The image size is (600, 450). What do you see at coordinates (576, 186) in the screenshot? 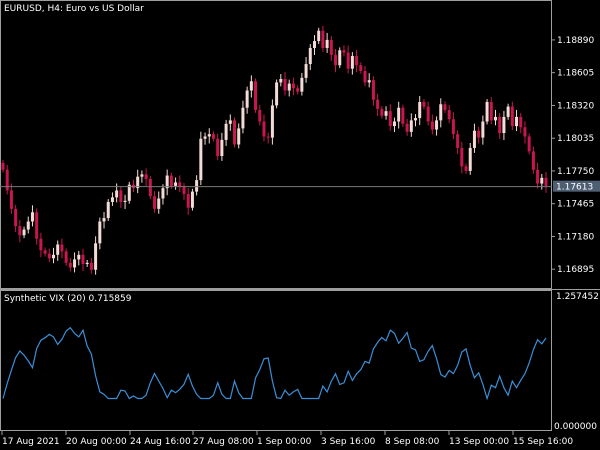
I see `current-price-tag: 1.17613` at bounding box center [576, 186].